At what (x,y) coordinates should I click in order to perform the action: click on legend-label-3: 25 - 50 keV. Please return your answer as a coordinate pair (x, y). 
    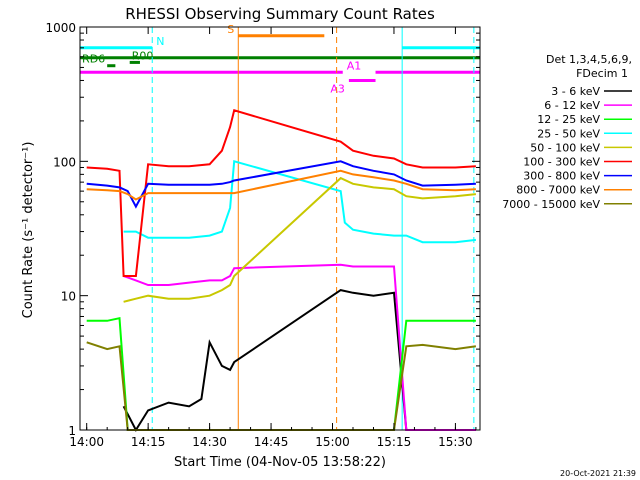
    Looking at the image, I should click on (568, 133).